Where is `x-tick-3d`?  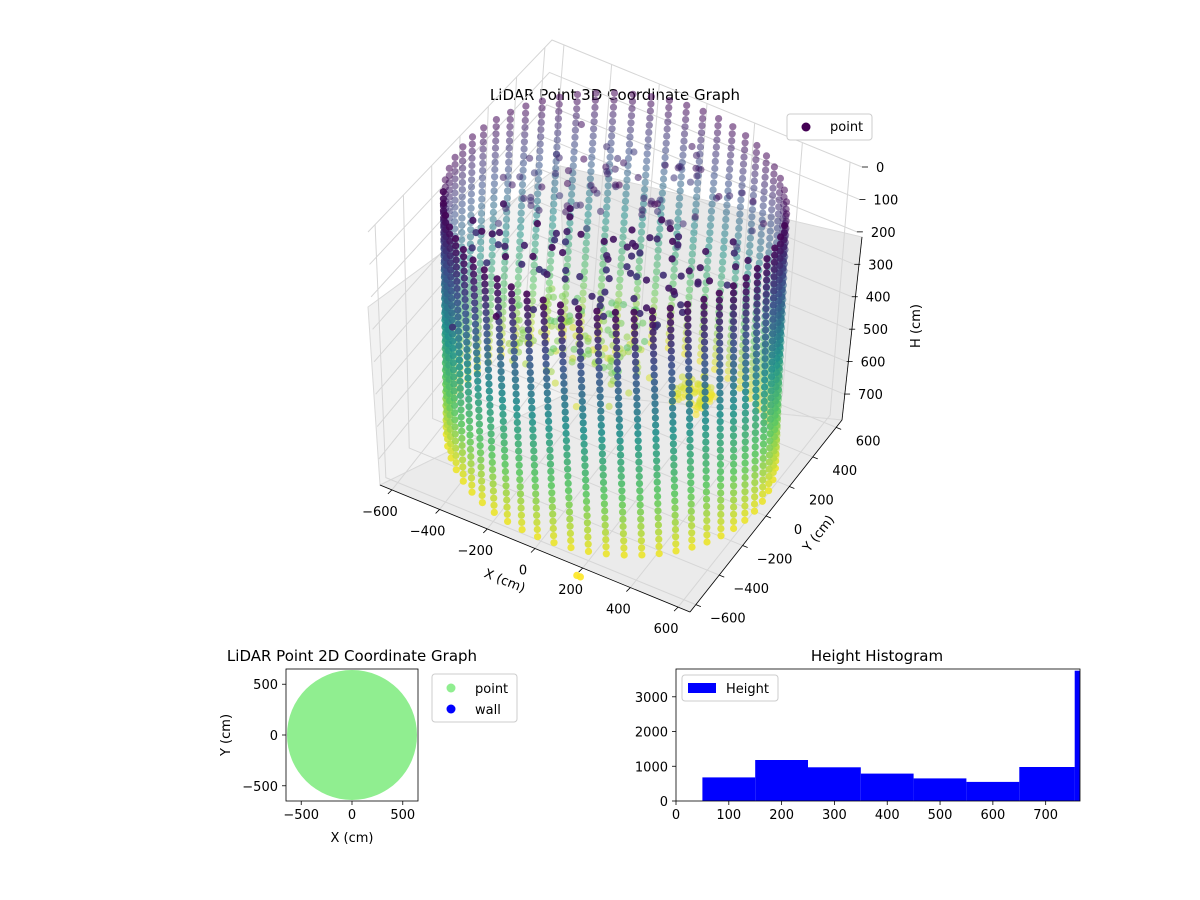 x-tick-3d is located at coordinates (533, 550).